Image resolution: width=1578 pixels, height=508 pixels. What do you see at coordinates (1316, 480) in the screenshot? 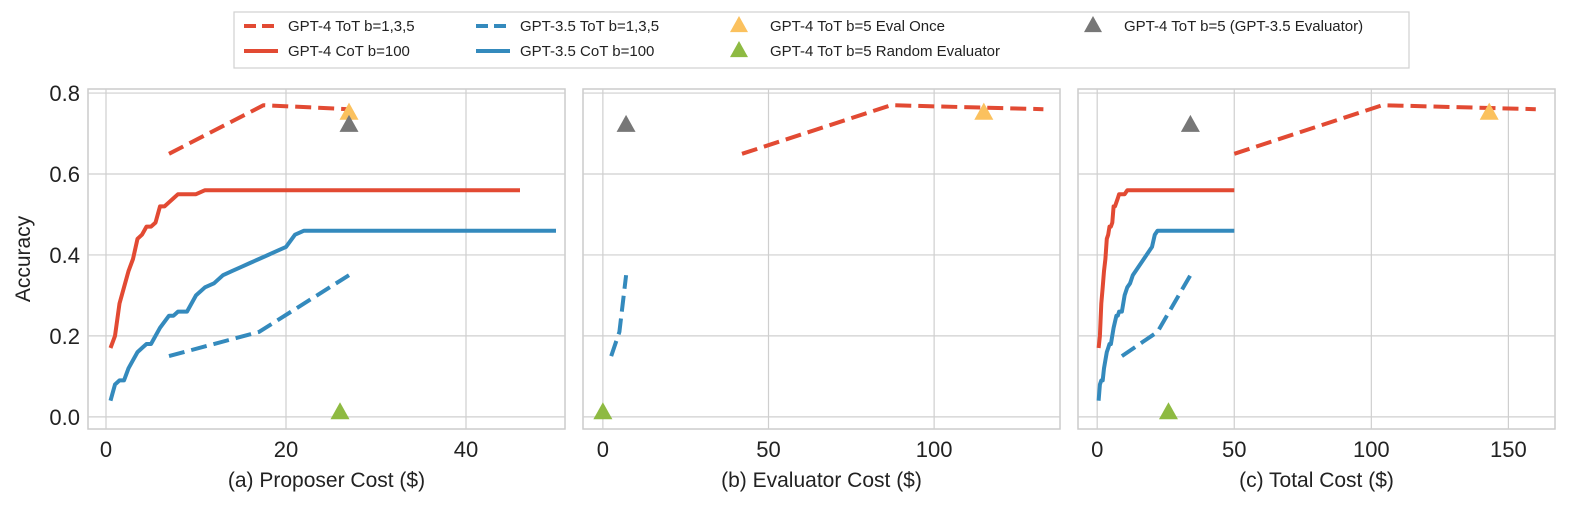
I see `x-axis-title: (c) Total Cost ($)` at bounding box center [1316, 480].